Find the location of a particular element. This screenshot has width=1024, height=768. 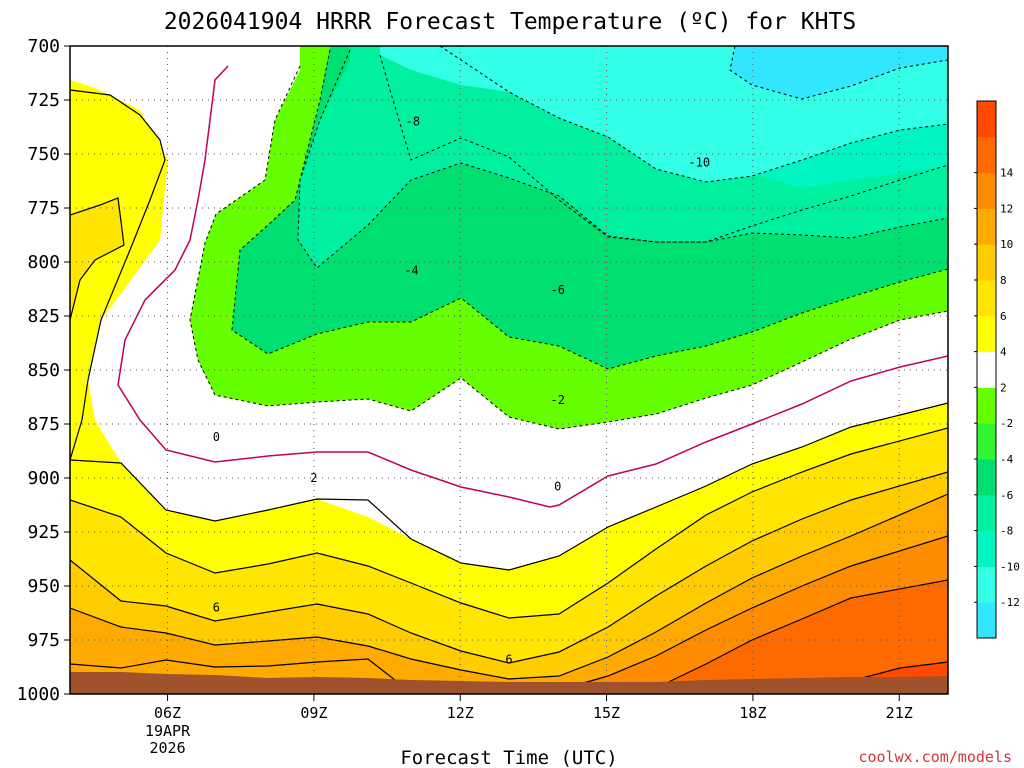

colorbar-label: -12 is located at coordinates (1010, 602).